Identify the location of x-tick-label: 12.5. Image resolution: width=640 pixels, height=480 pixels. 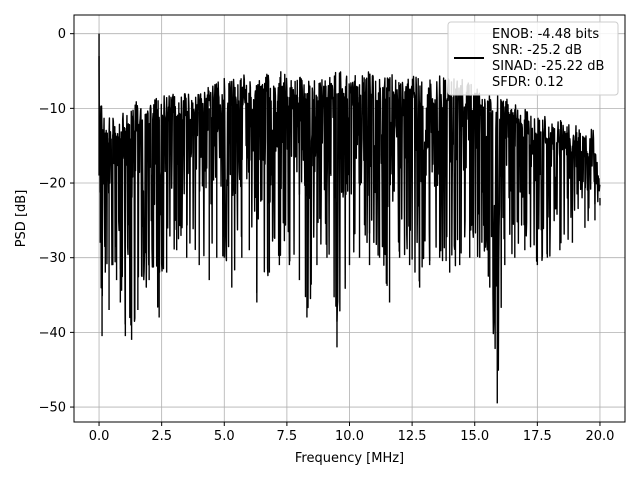
(412, 436).